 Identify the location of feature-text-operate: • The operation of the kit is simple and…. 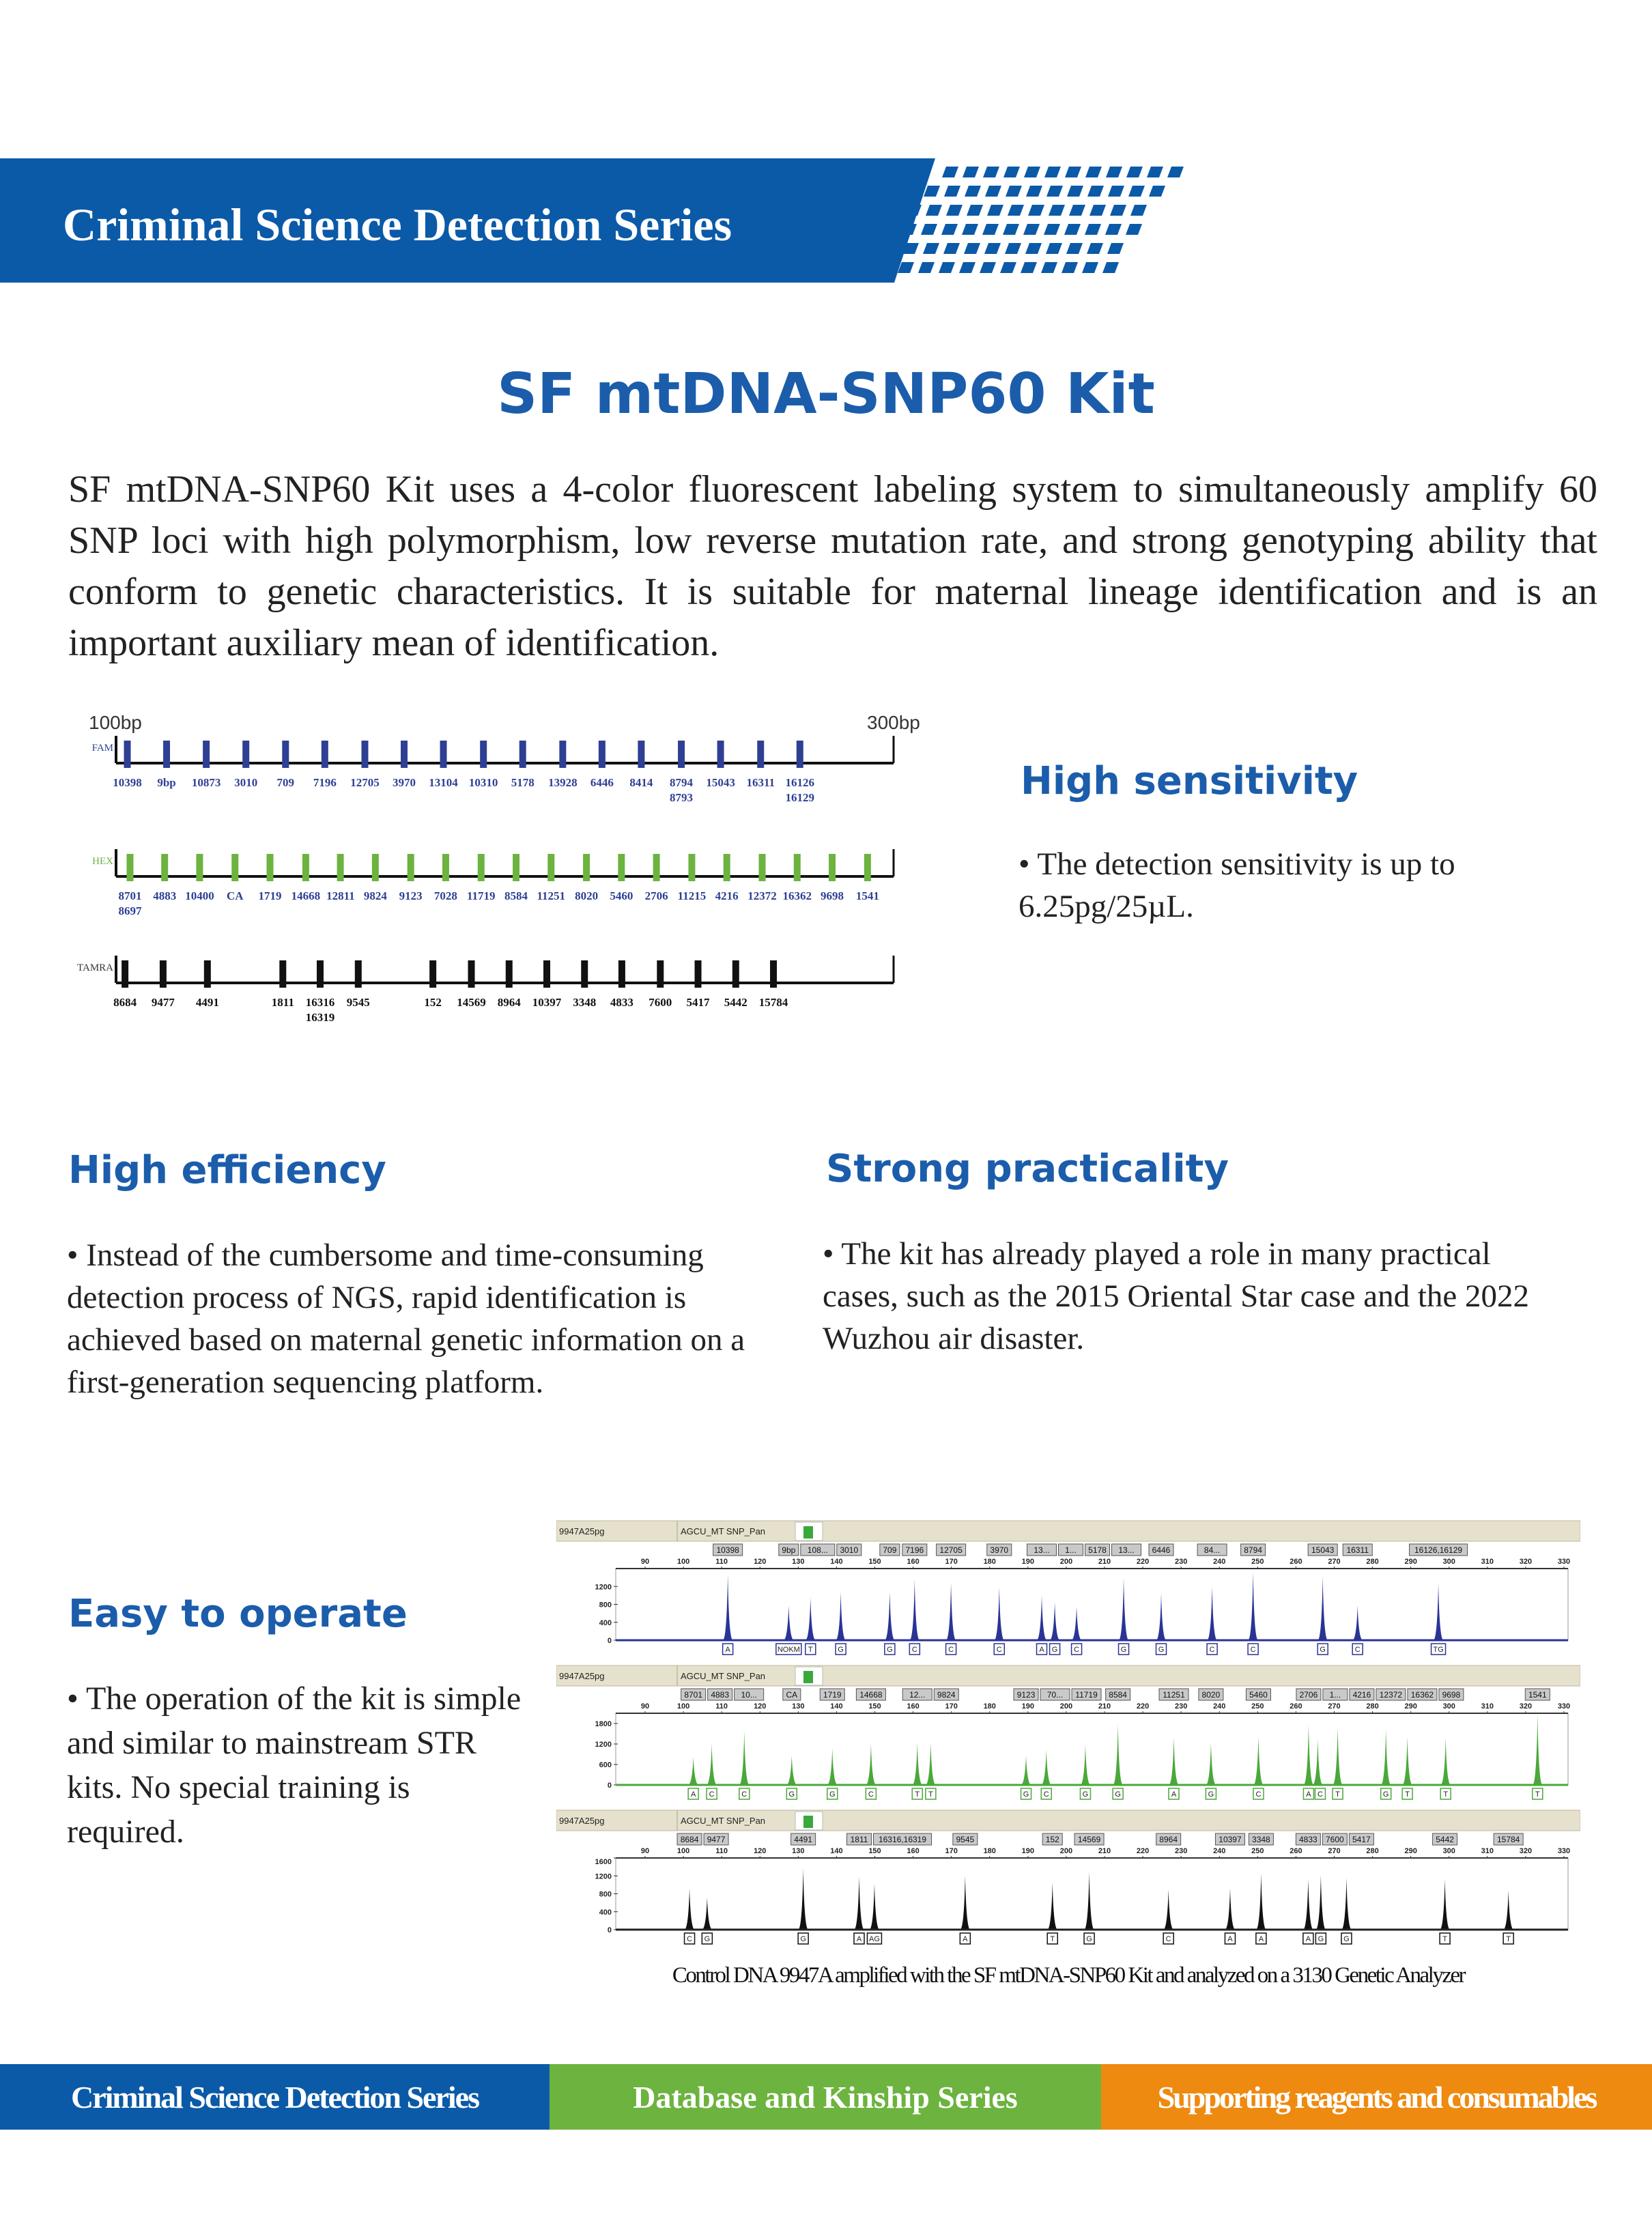
(294, 1765).